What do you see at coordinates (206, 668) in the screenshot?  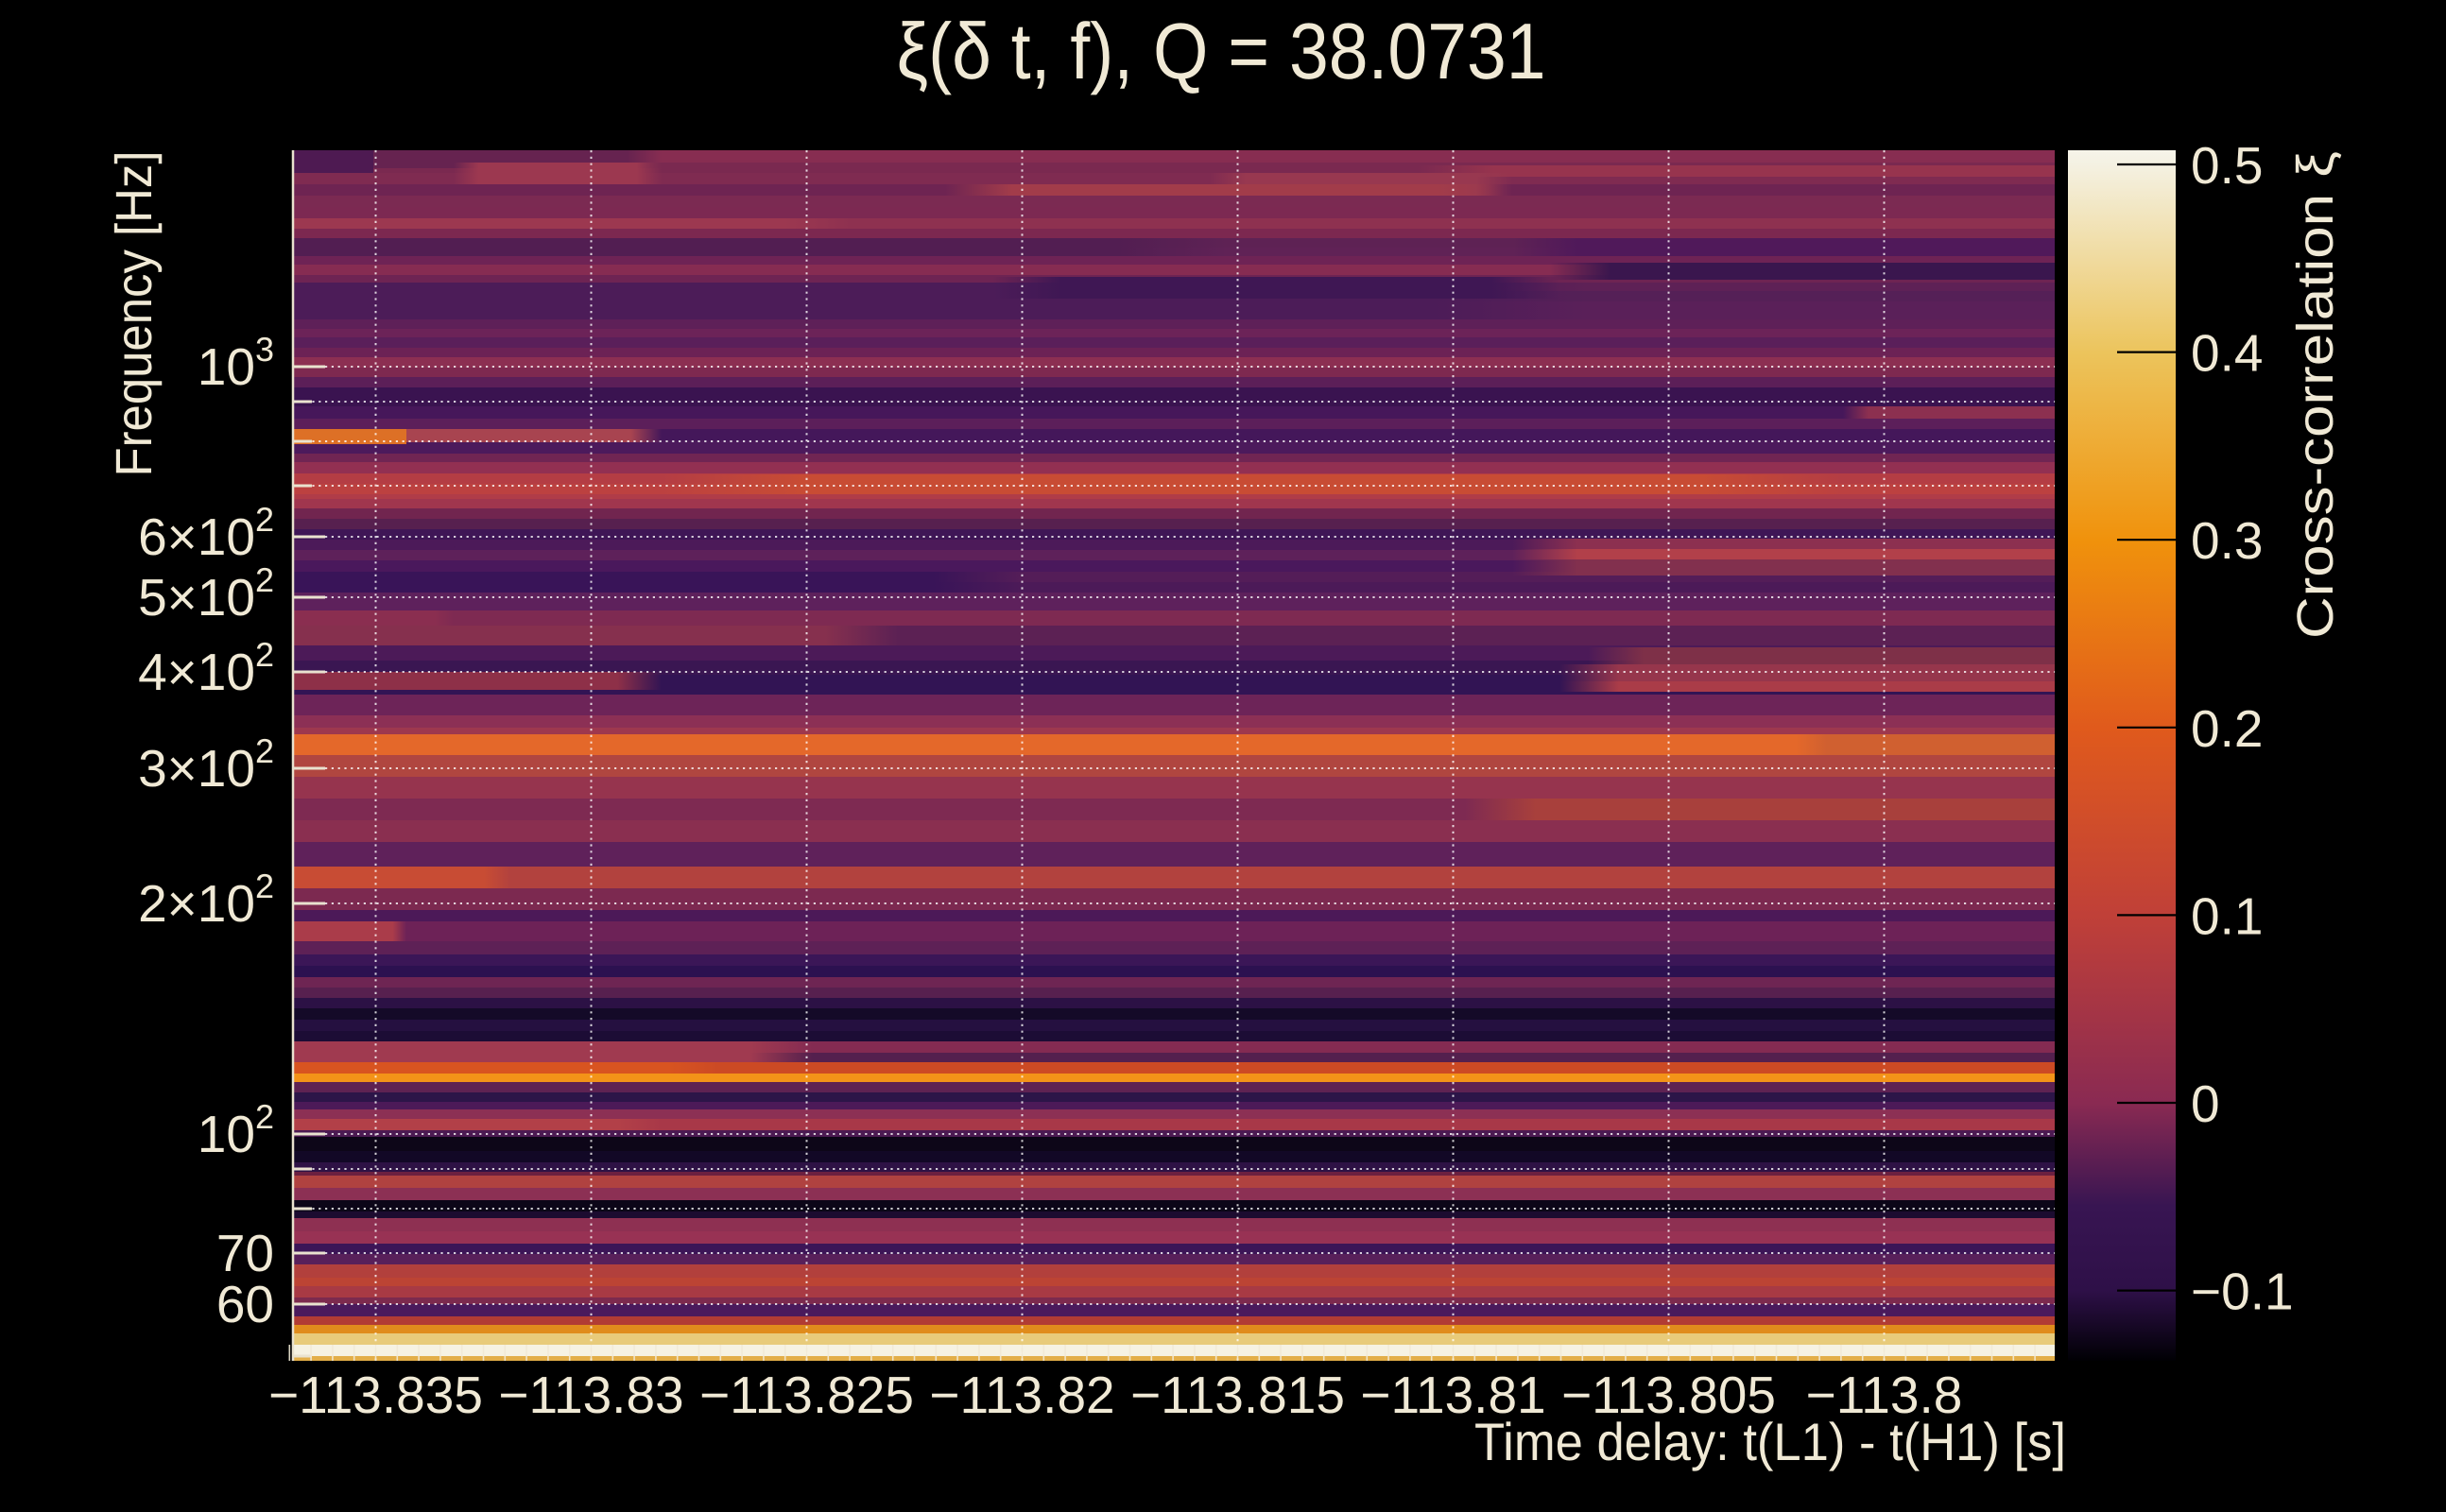 I see `svg-text: 4×10²` at bounding box center [206, 668].